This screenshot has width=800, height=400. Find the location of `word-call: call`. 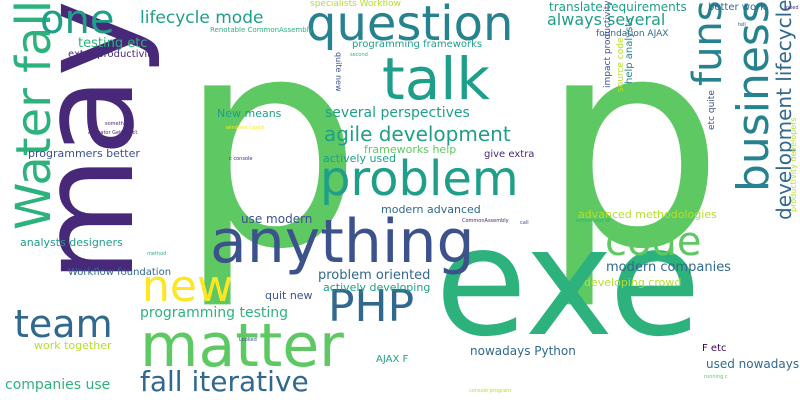

word-call: call is located at coordinates (524, 223).